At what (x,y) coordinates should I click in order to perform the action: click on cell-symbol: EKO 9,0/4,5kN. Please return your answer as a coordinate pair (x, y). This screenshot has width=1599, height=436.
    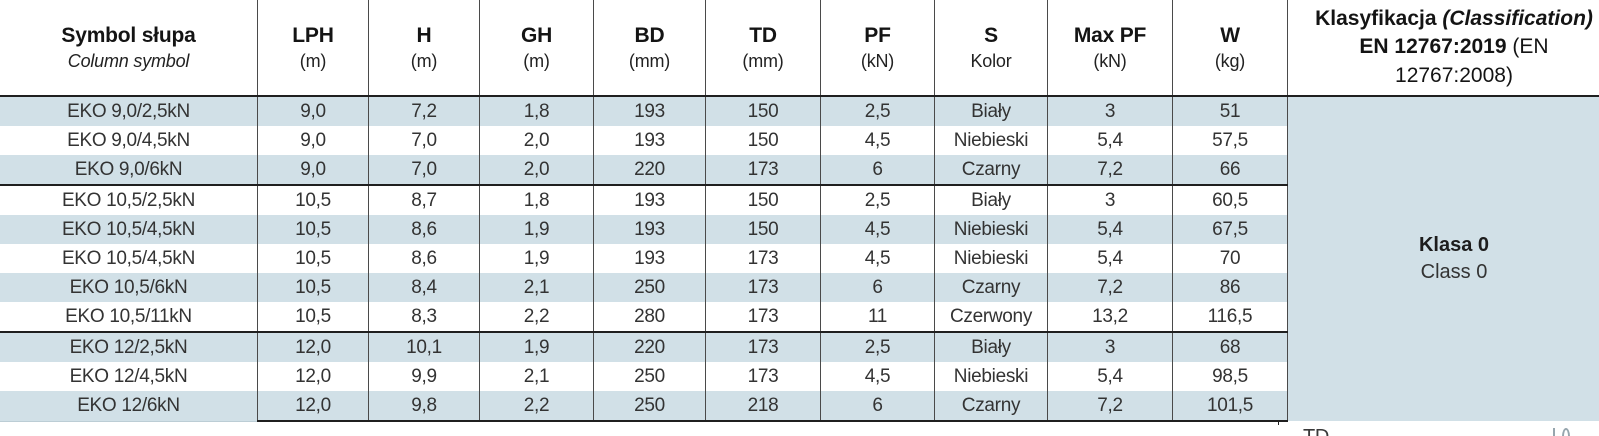
    Looking at the image, I should click on (129, 140).